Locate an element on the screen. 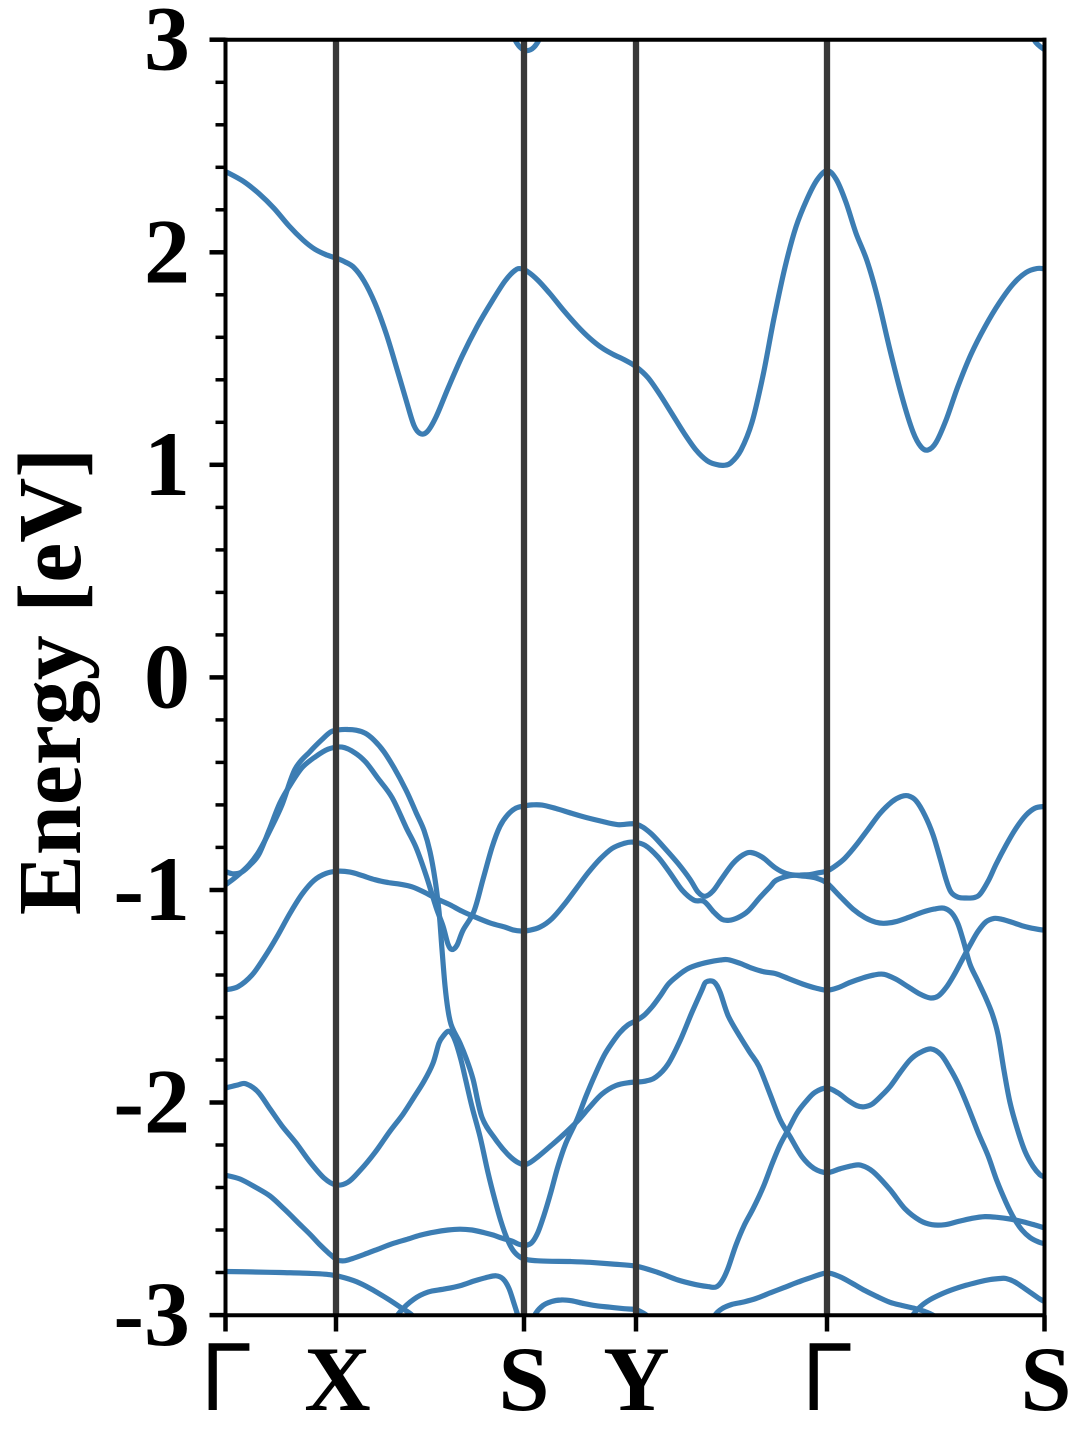 This screenshot has width=1080, height=1440. svg-text: 0 is located at coordinates (167, 676).